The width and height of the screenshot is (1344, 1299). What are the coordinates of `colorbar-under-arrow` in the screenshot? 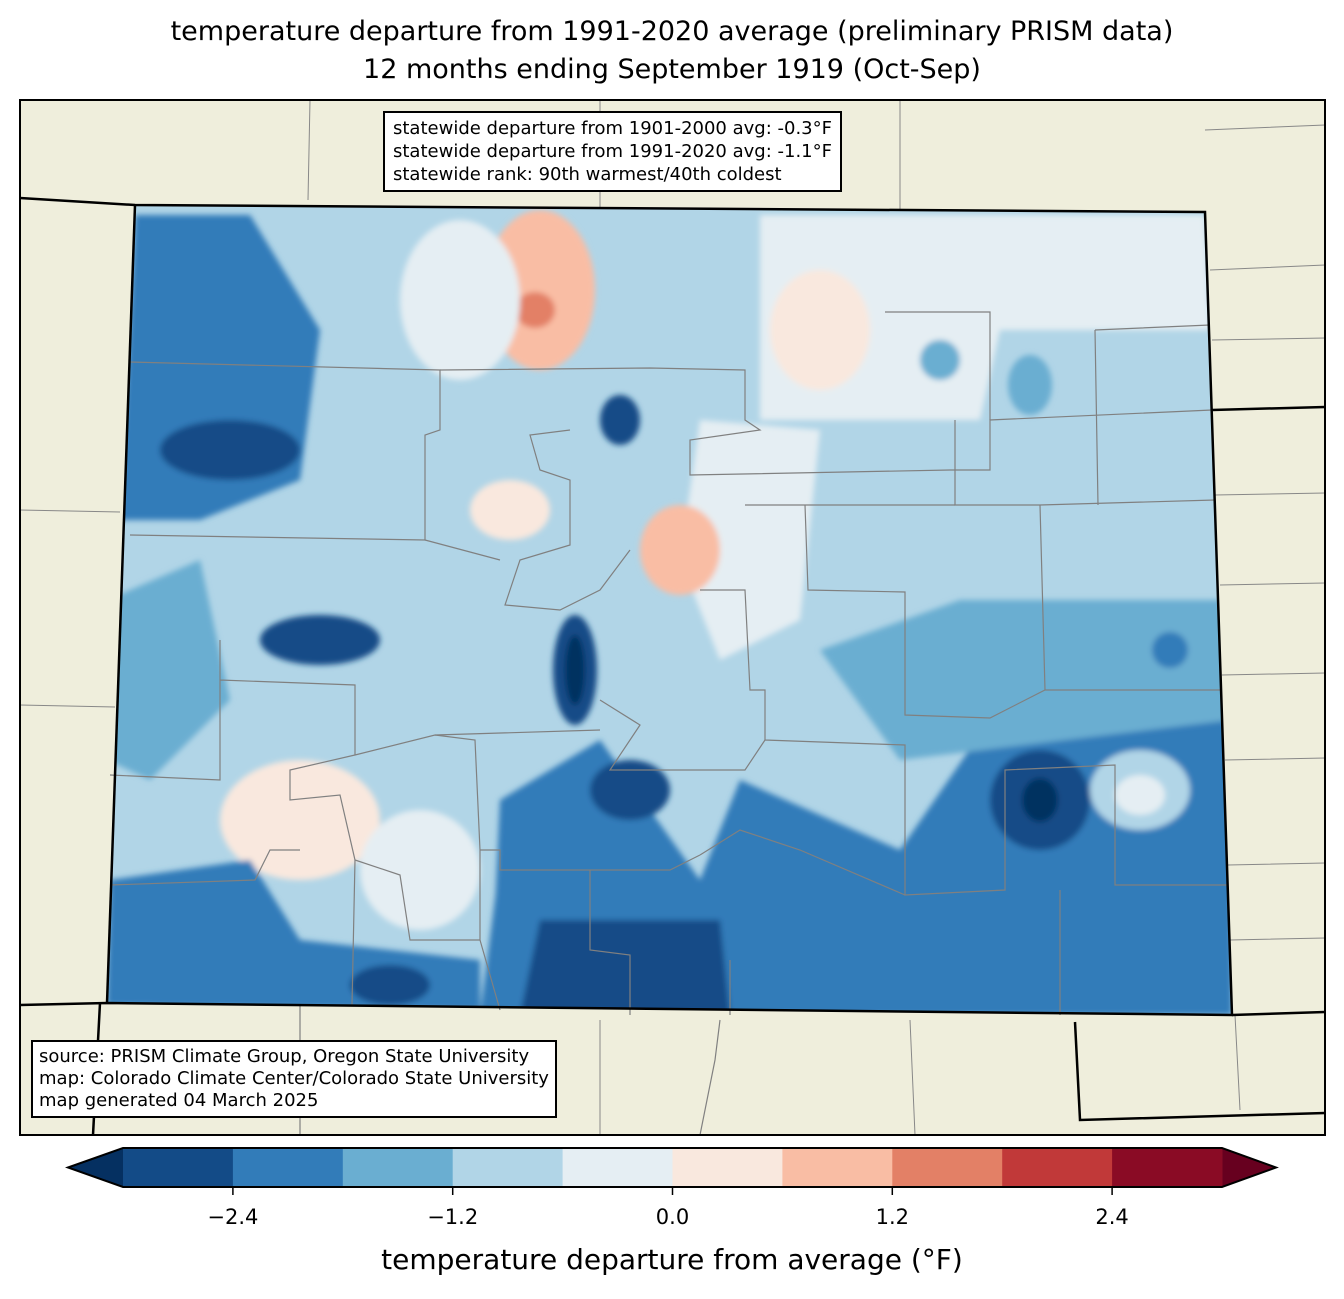 It's located at (95, 1167).